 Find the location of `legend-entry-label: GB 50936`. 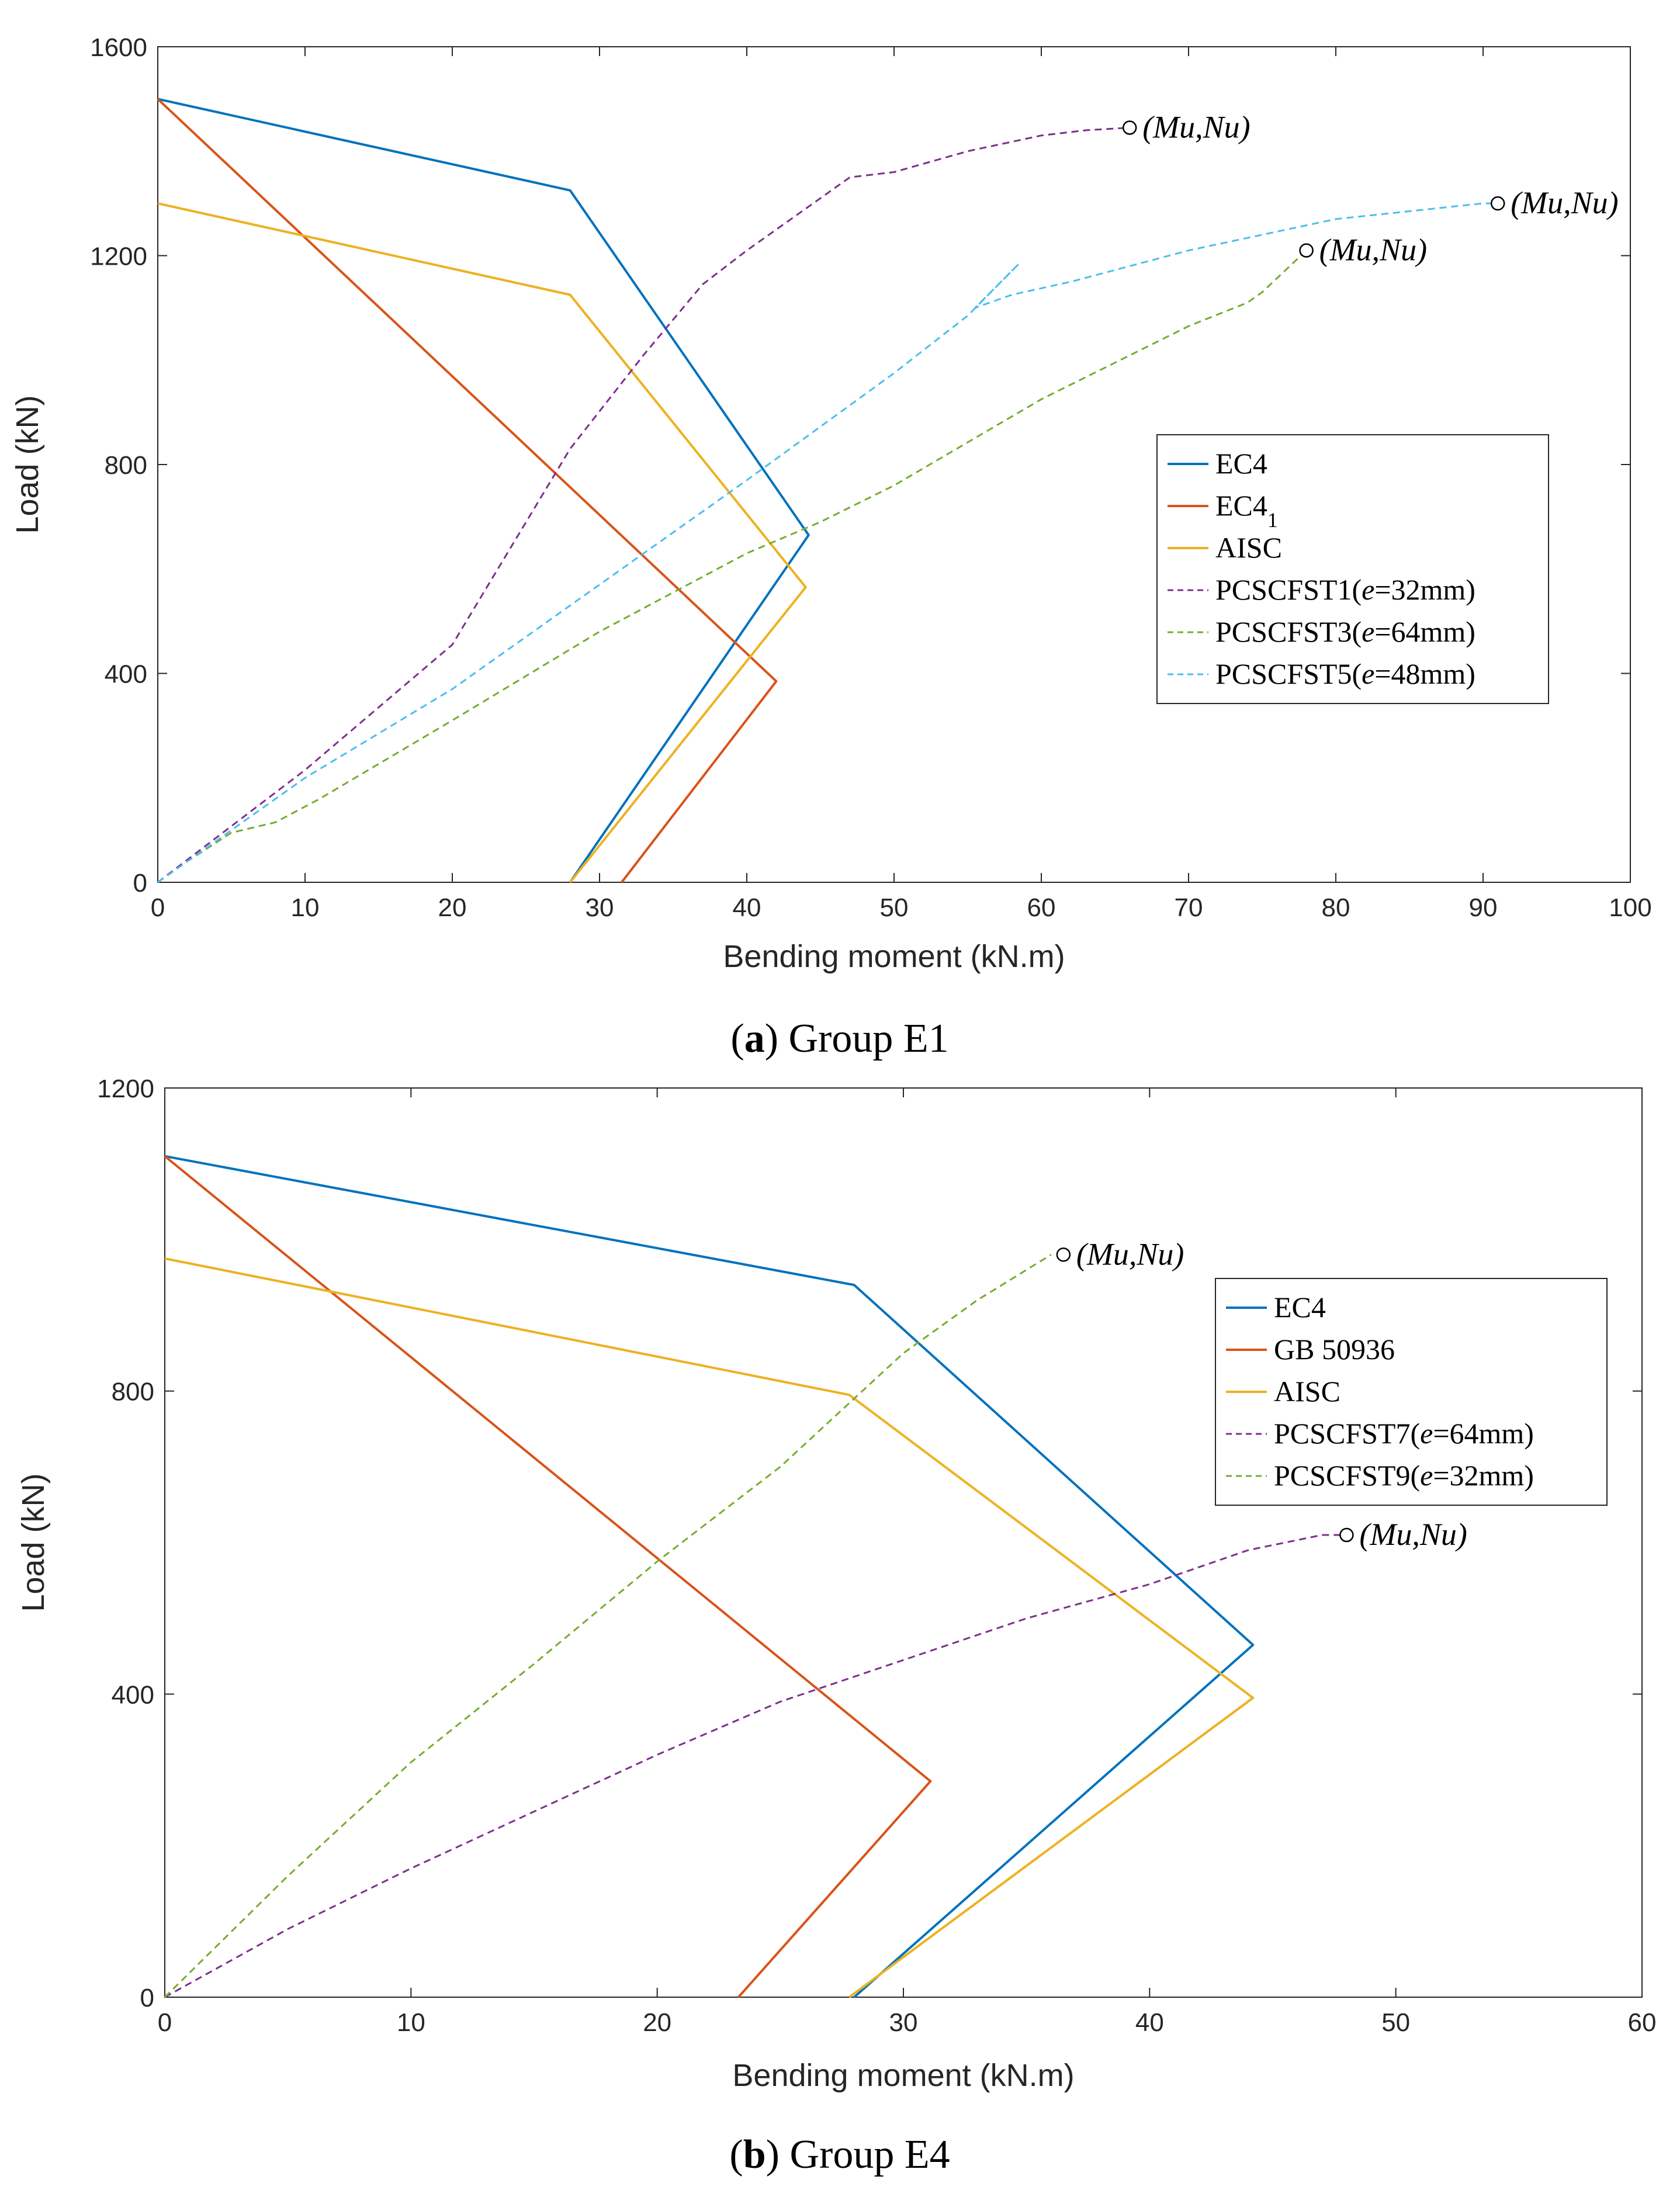

legend-entry-label: GB 50936 is located at coordinates (1335, 1349).